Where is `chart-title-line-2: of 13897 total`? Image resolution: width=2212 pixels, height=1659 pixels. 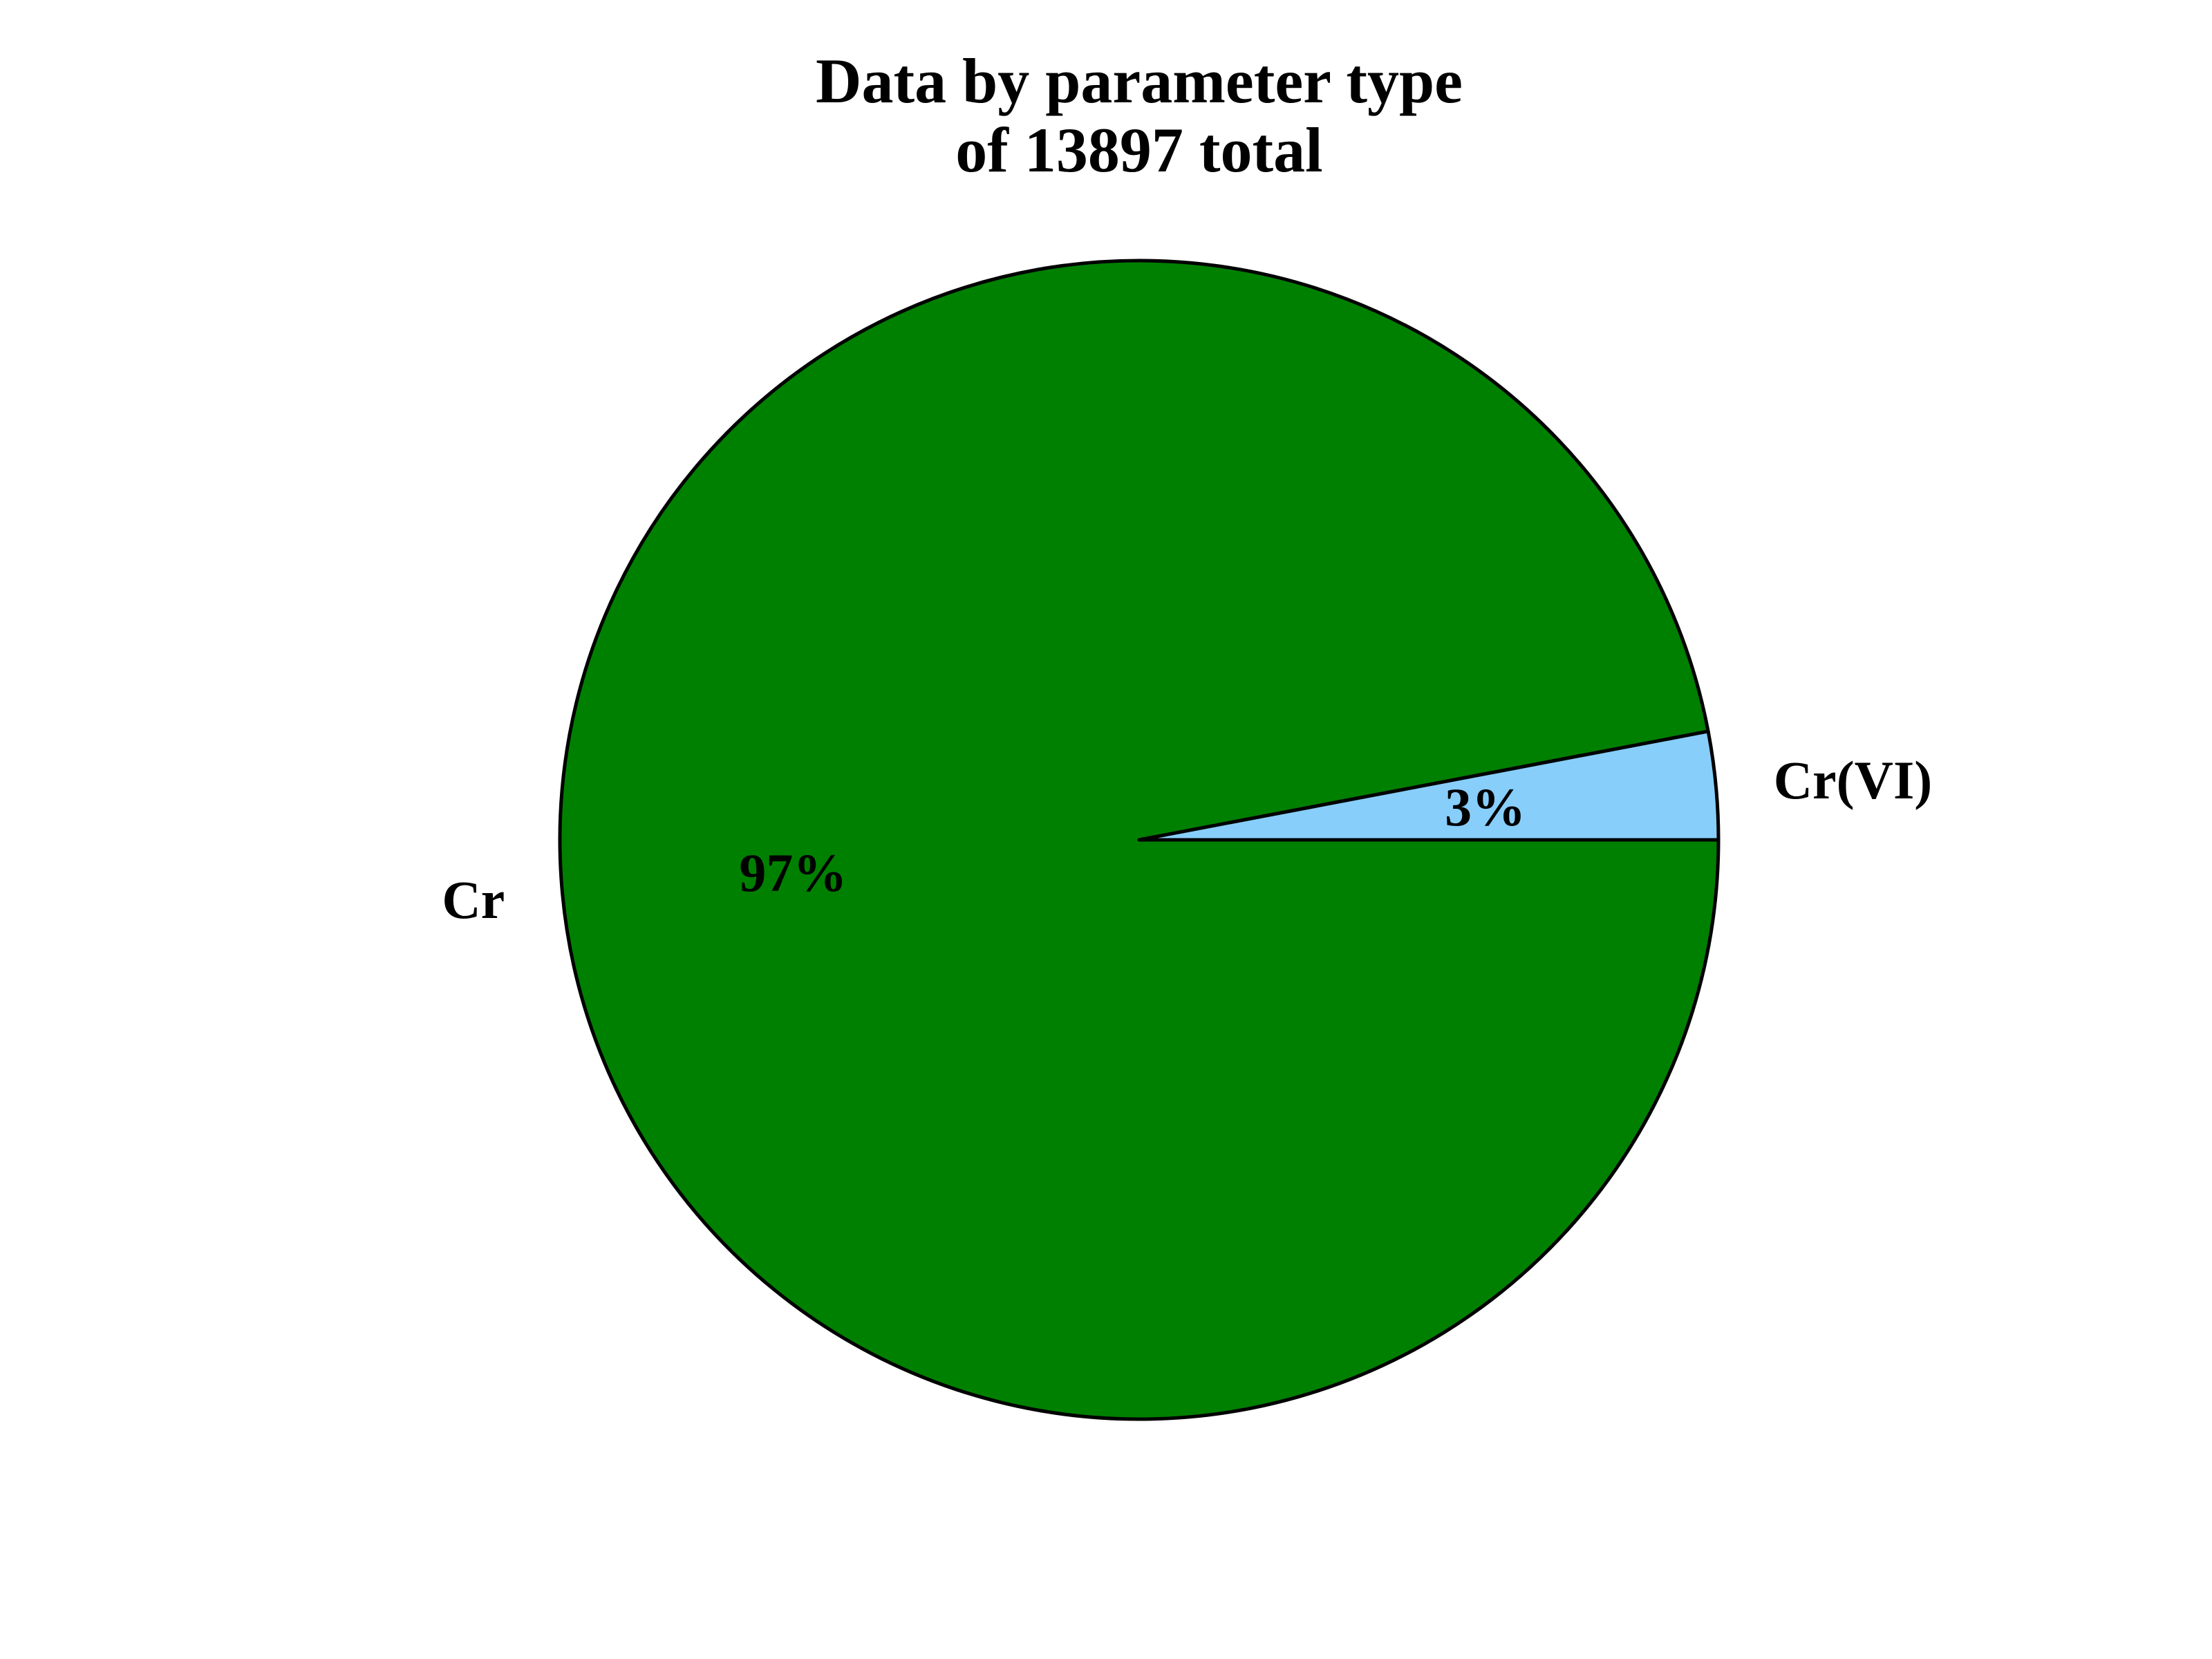
chart-title-line-2: of 13897 total is located at coordinates (1138, 150).